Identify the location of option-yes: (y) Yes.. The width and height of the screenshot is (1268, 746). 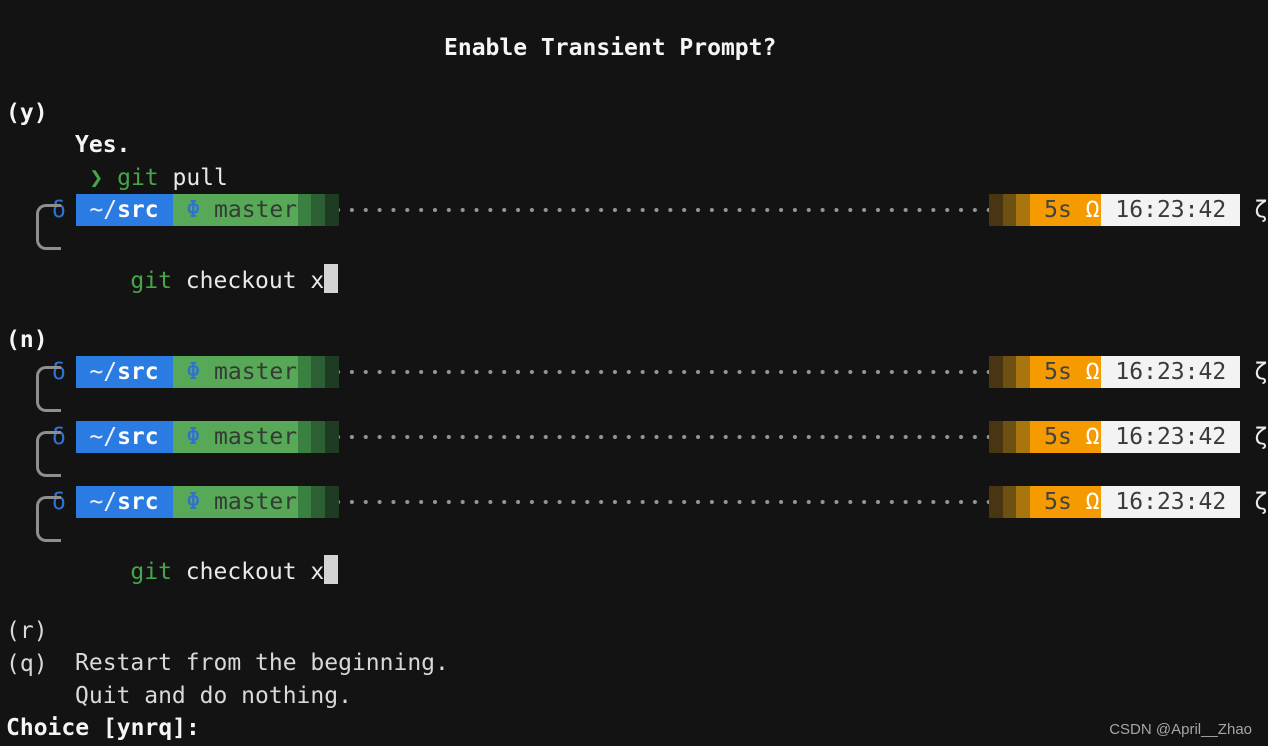
(634, 111).